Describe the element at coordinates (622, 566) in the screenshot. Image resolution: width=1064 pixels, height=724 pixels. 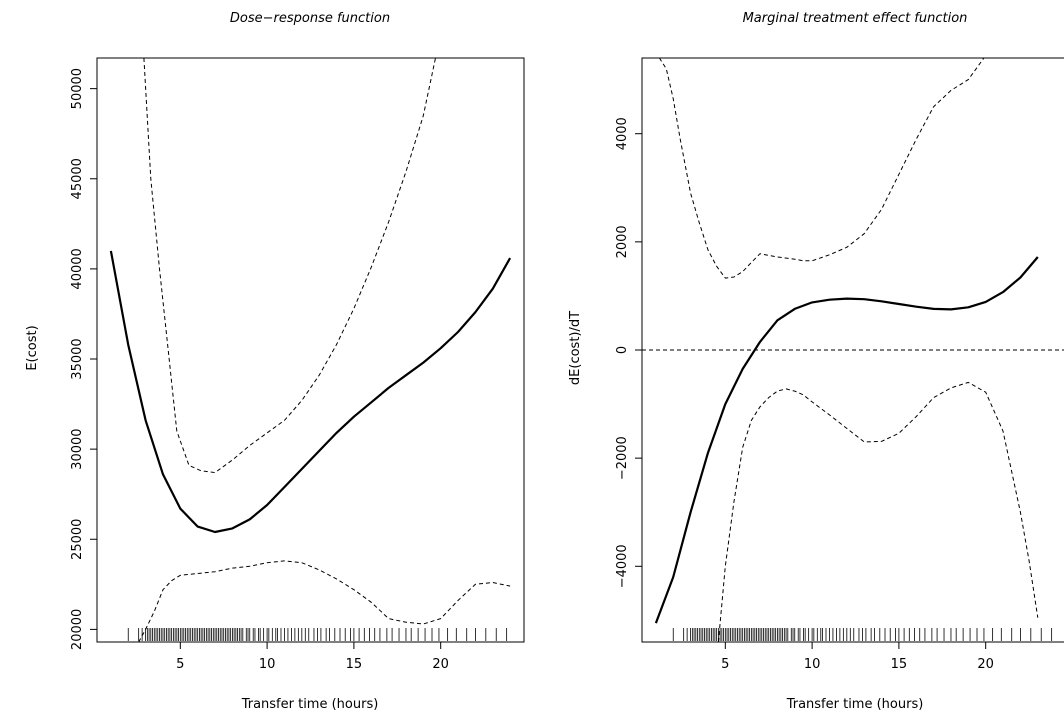
I see `y-tick-label: −4000` at that location.